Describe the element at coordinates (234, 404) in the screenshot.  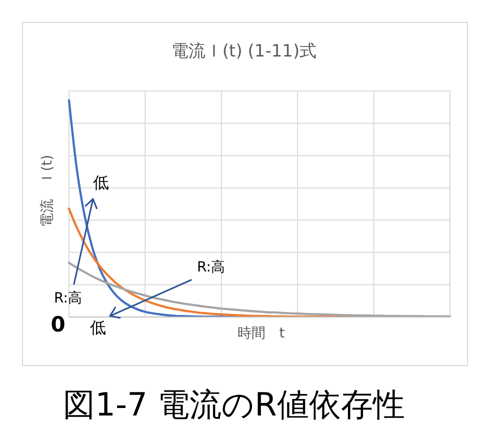
I see `caption: 図1-7 電流のR値依存性` at that location.